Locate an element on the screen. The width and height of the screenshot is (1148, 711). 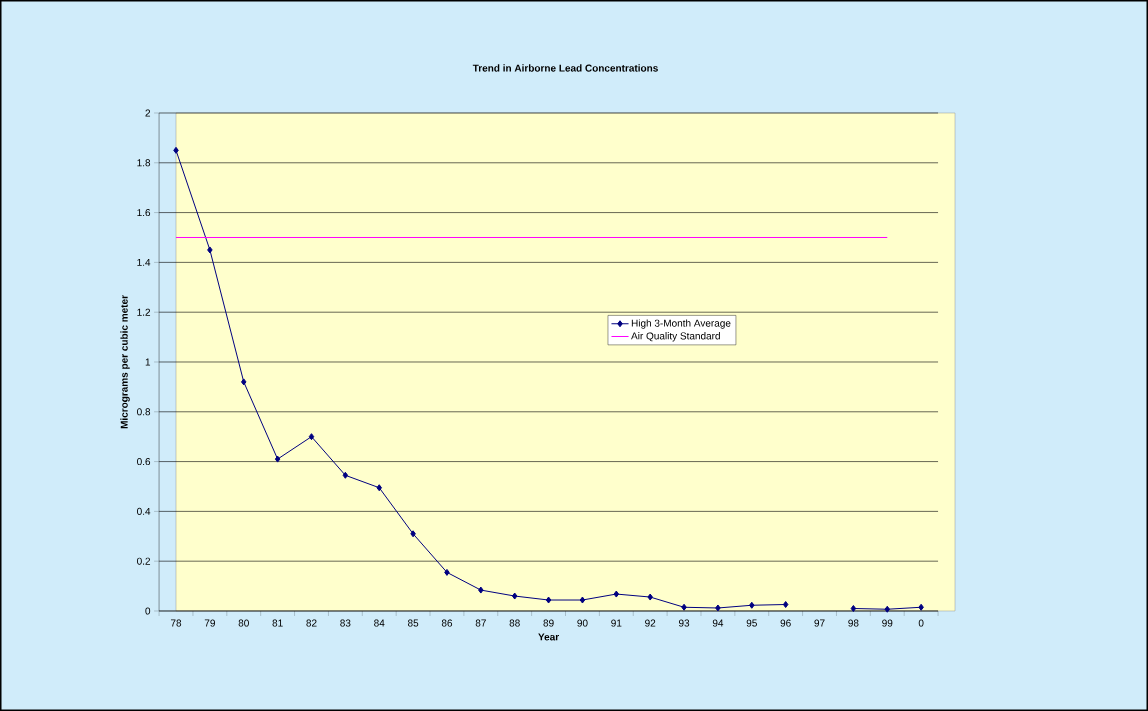
x-tick-label: 82 is located at coordinates (311, 623).